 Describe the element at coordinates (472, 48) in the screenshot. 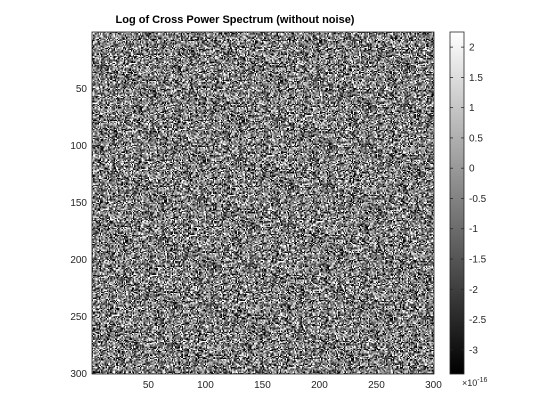

I see `colorbar-tick-label: 2` at that location.